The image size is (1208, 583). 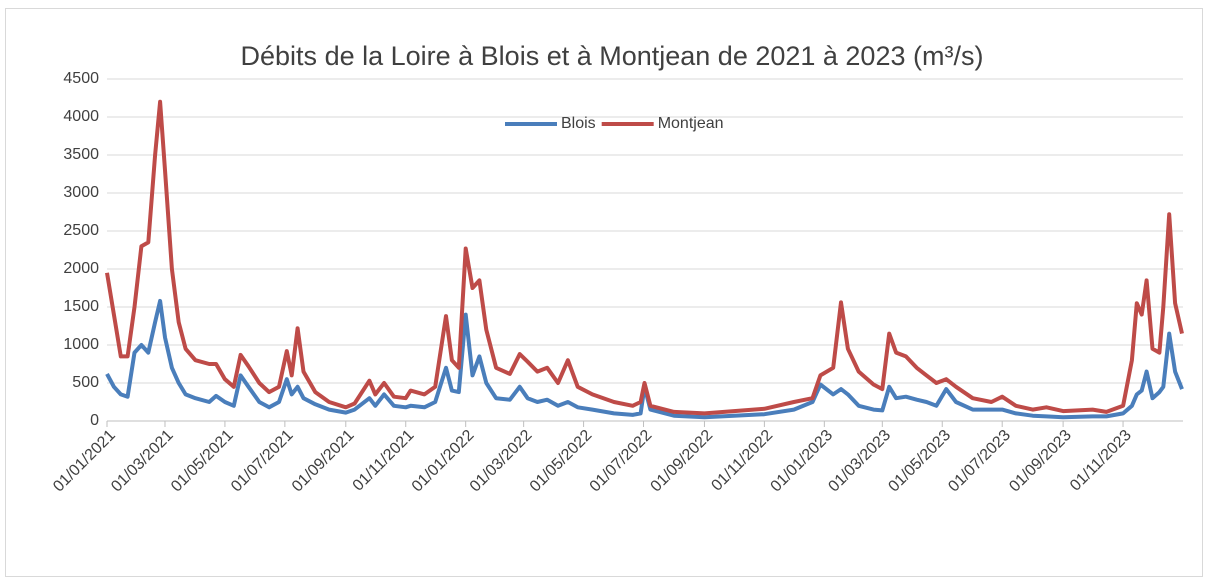 I want to click on y-tick-label: 1000, so click(x=81, y=344).